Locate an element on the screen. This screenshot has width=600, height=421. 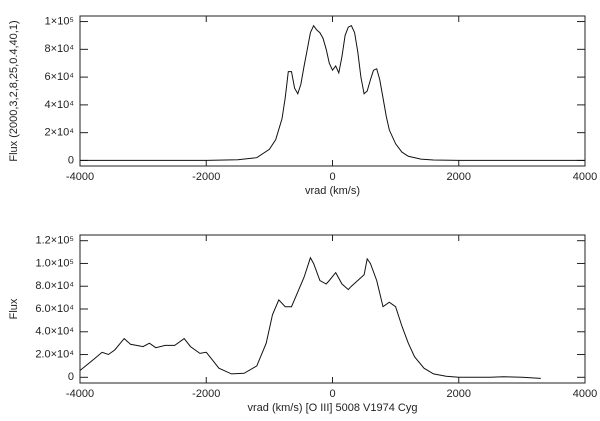
y-tick-label: 8×10⁴ is located at coordinates (59, 49).